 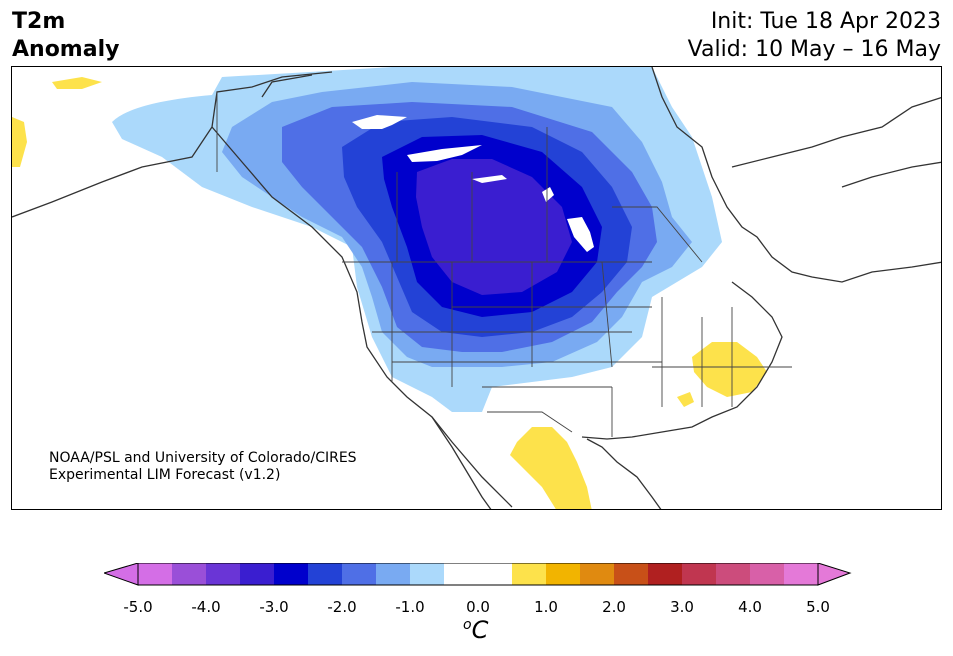 I want to click on title-line-1: T2m, so click(x=39, y=21).